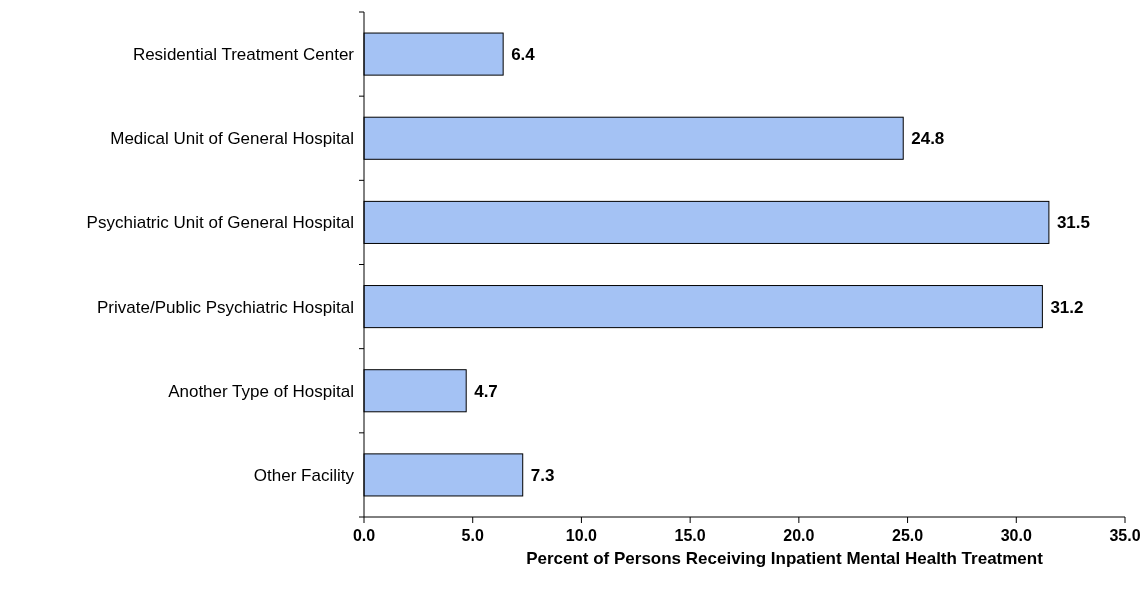 The height and width of the screenshot is (590, 1145). Describe the element at coordinates (220, 223) in the screenshot. I see `y-tick-label: Psychiatric Unit of General Hospital` at that location.